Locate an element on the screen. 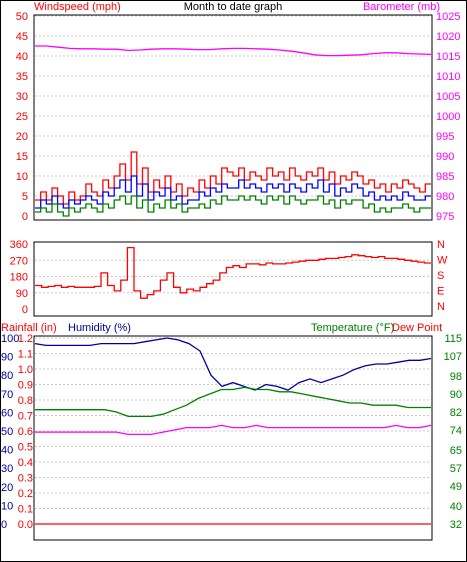  humidity-tick-label: 90 is located at coordinates (7, 358).